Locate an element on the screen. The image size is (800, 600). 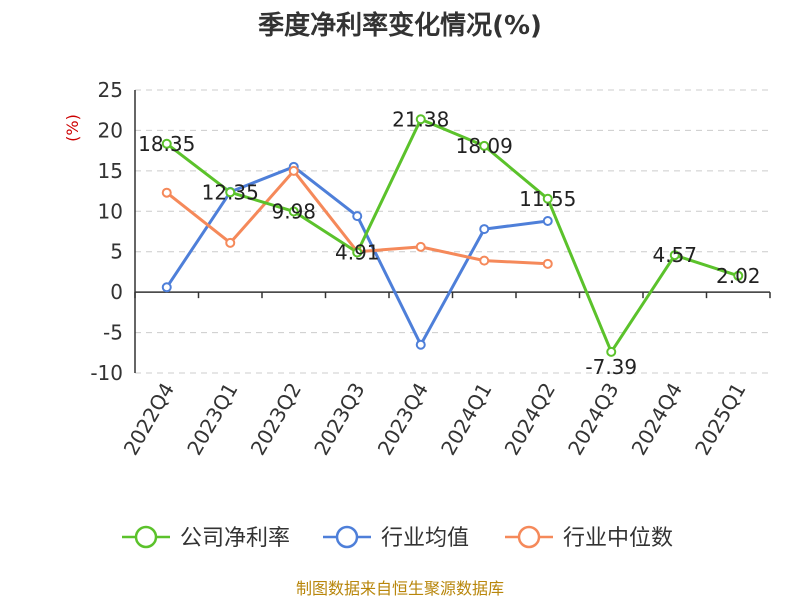
data-label: 9.98 is located at coordinates (293, 211).